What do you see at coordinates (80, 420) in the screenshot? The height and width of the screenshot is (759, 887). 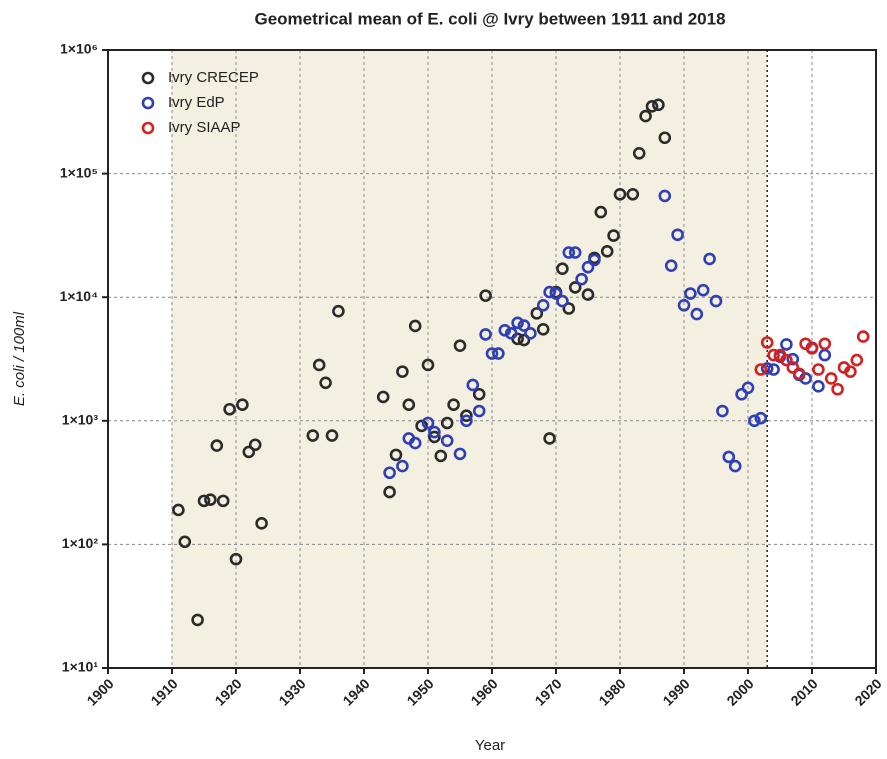 I see `y-tick-label: 1×10³` at bounding box center [80, 420].